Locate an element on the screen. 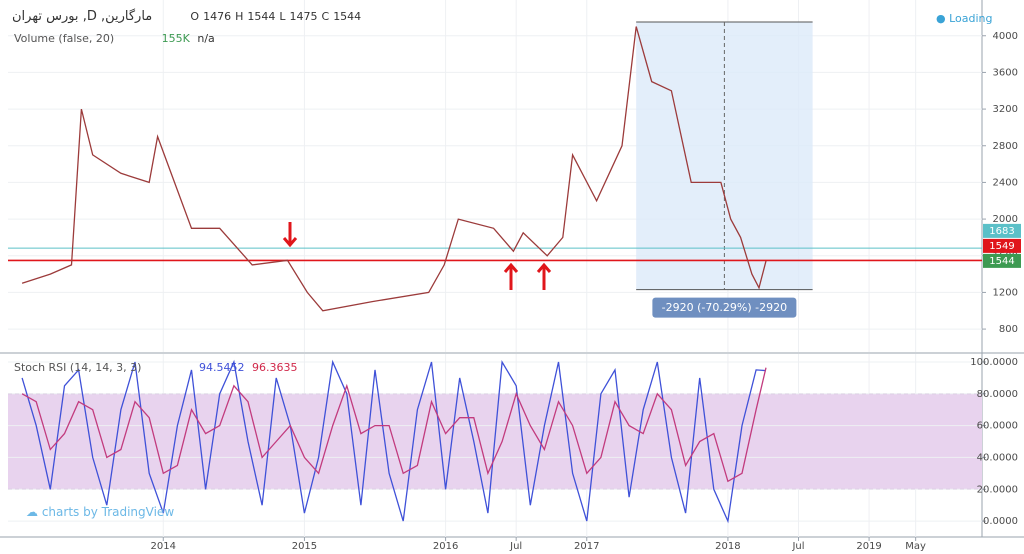 This screenshot has height=554, width=1024. measure-label-box is located at coordinates (724, 307).